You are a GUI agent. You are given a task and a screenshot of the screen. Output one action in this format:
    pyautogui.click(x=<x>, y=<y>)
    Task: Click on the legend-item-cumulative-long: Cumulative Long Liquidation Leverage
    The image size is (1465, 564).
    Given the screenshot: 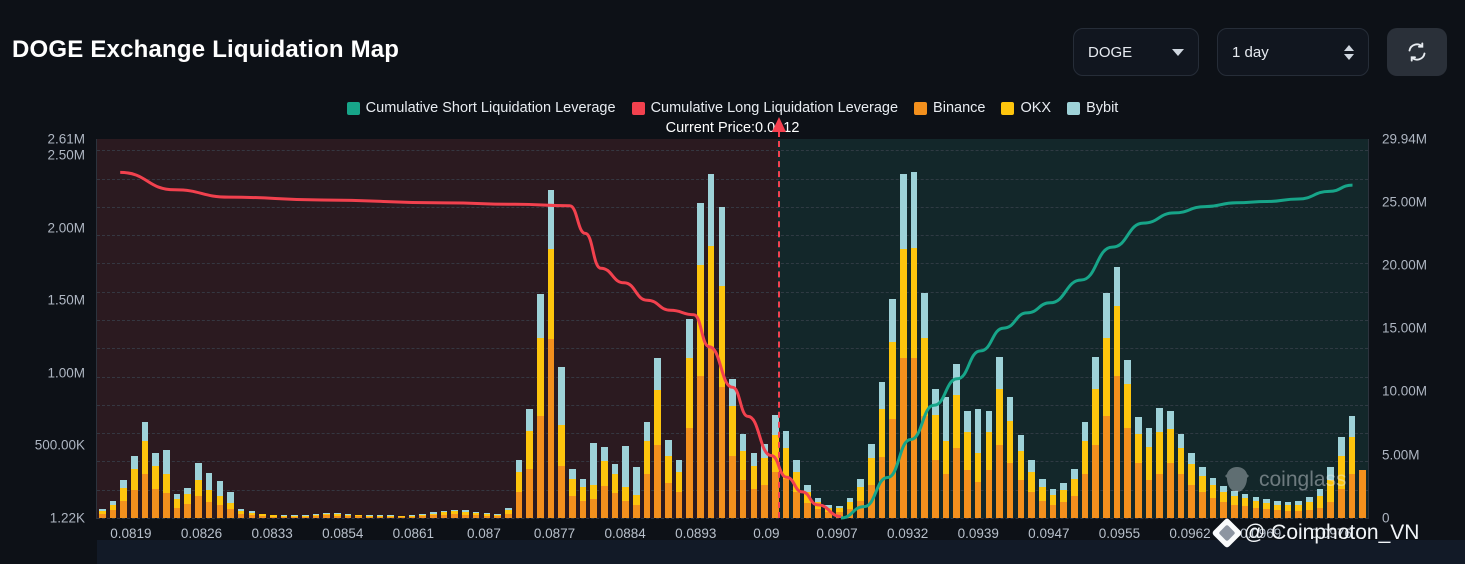 What is the action you would take?
    pyautogui.click(x=764, y=108)
    